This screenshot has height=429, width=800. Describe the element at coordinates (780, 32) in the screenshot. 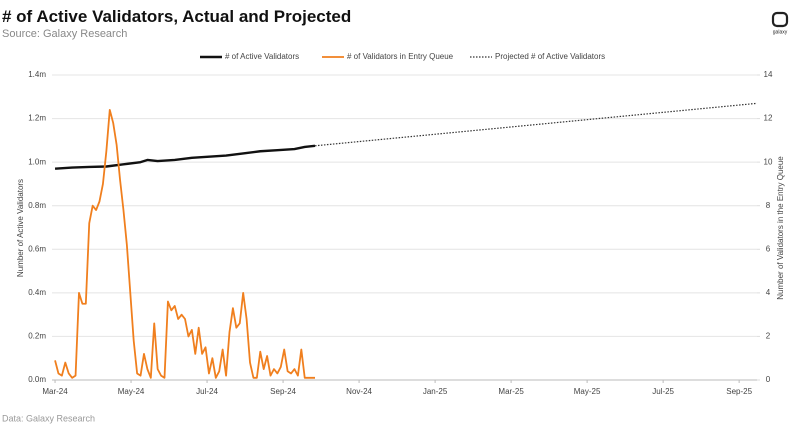

I see `logo-text: galaxy` at that location.